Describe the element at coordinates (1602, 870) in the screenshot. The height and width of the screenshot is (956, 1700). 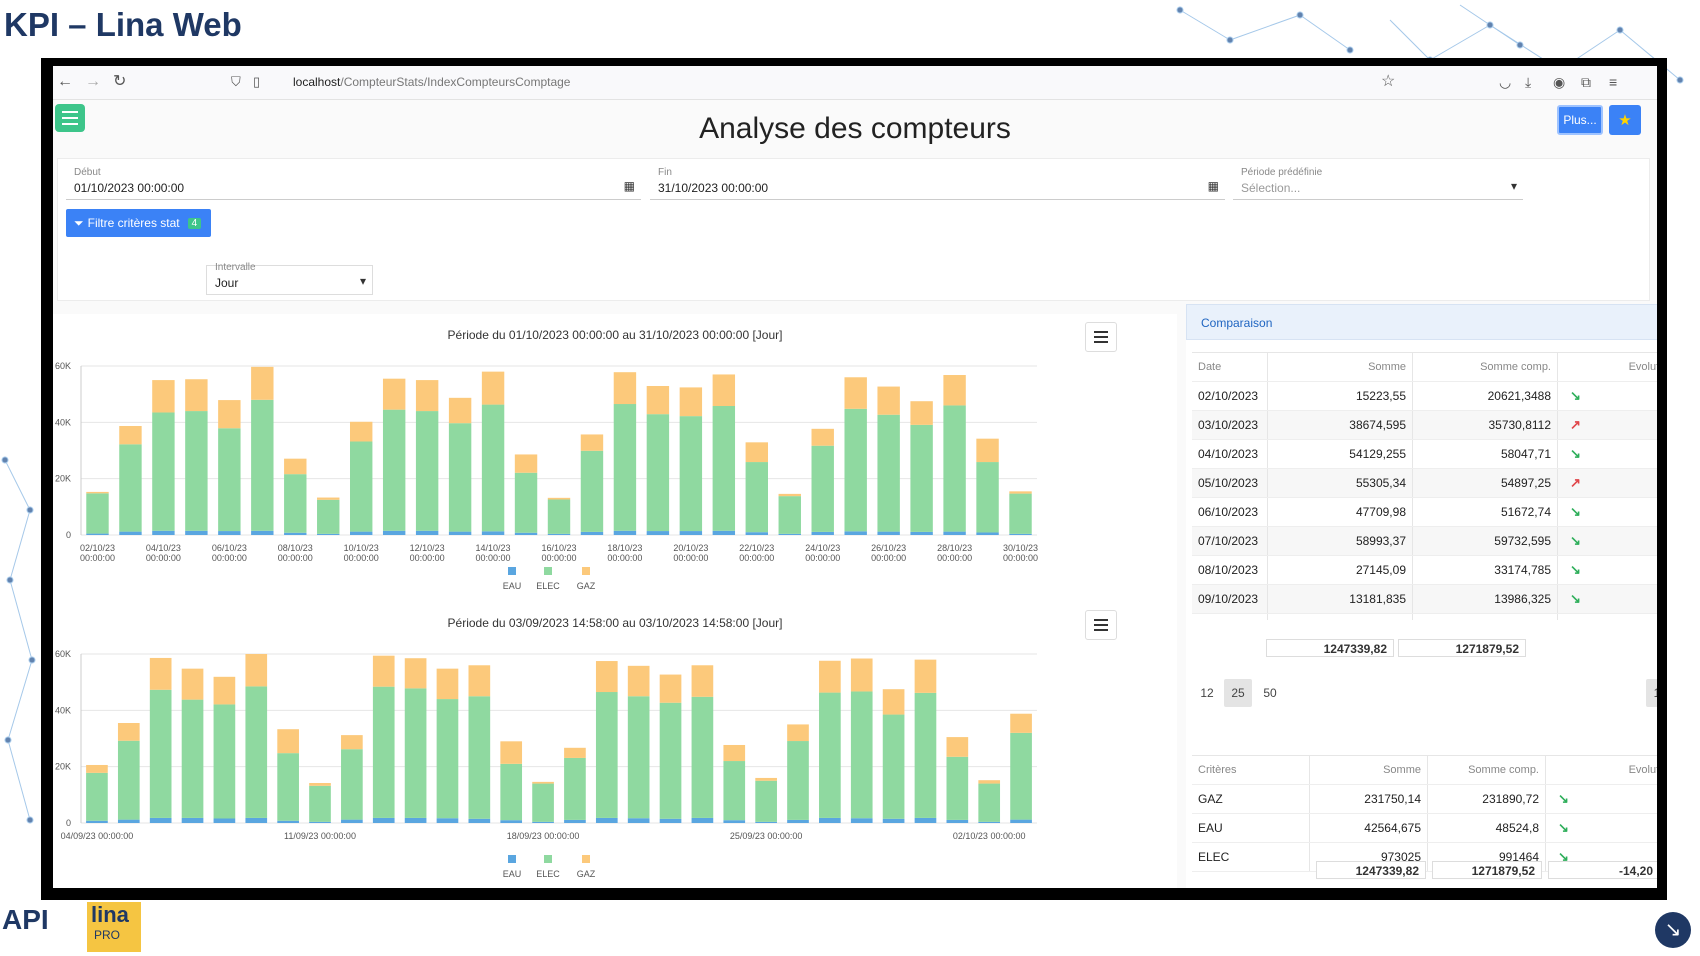
I see `criteria-total-evolution: -14,20` at that location.